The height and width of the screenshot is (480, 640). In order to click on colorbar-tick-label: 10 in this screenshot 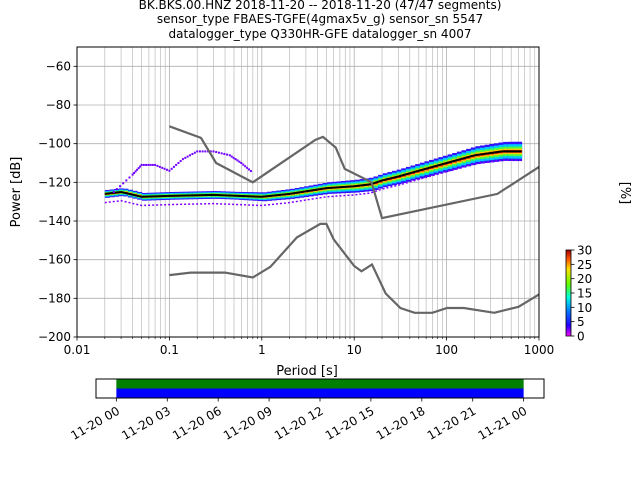, I will do `click(584, 308)`.